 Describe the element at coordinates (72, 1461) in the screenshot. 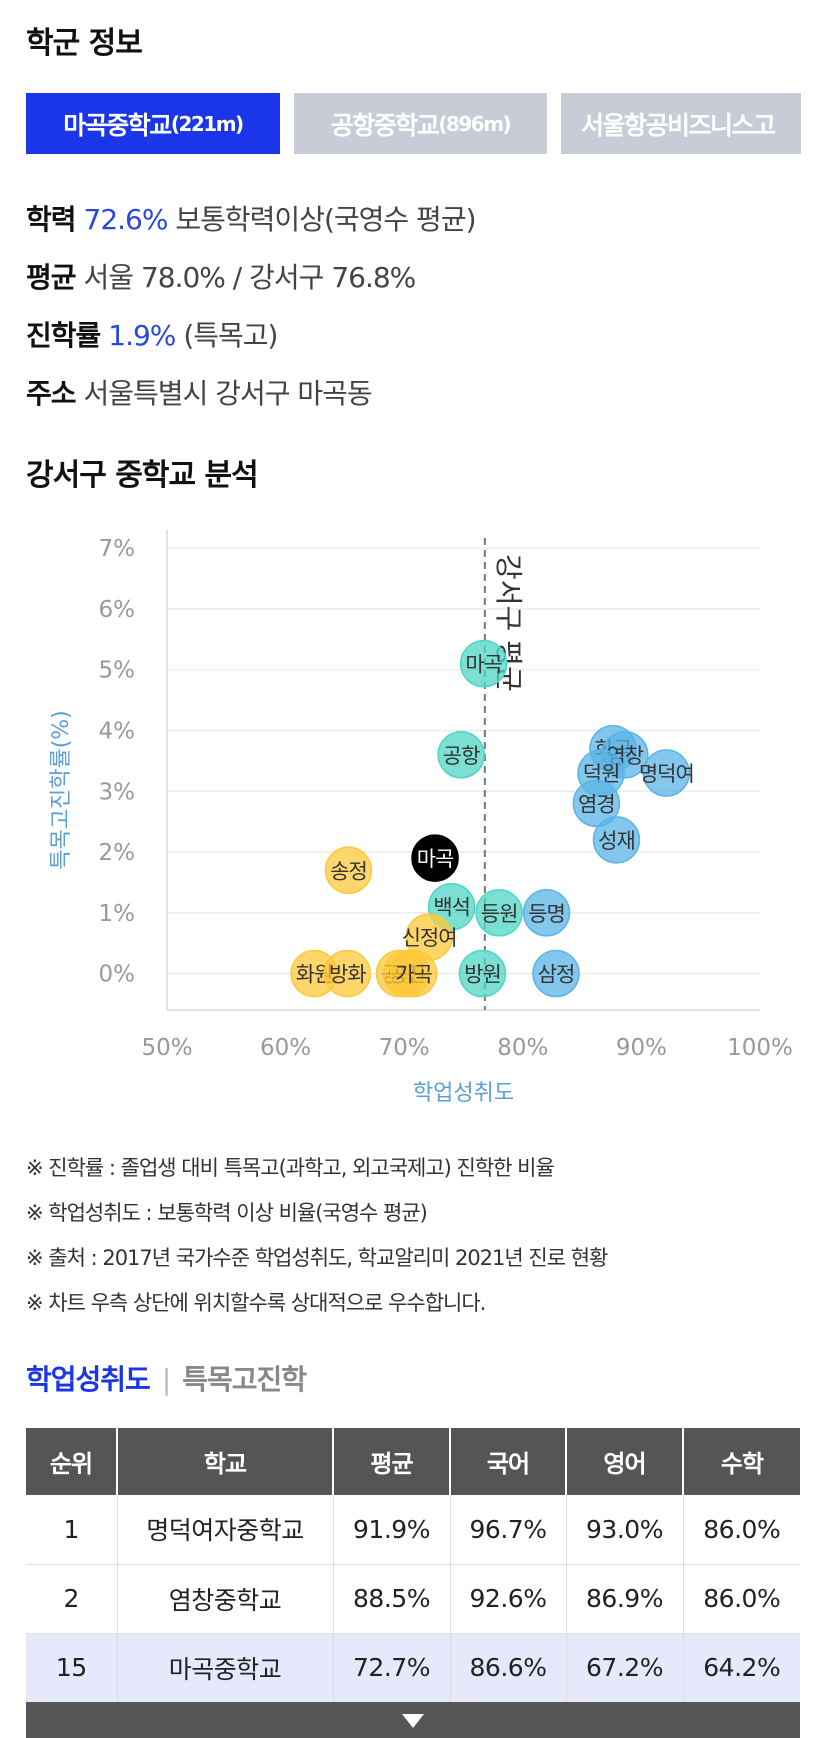

I see `header-rank: 순위` at that location.